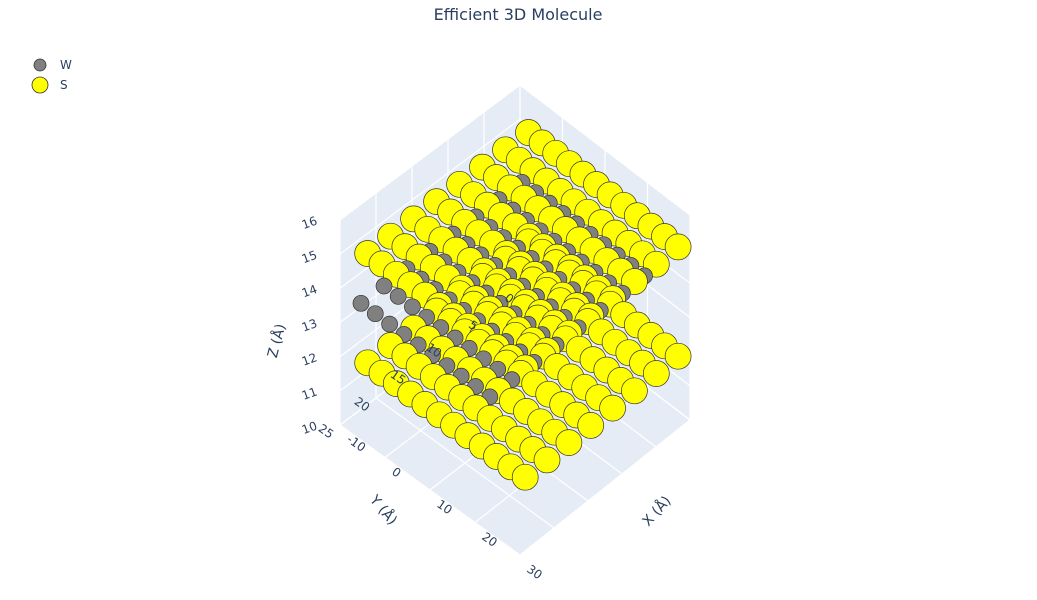  I want to click on z-tick-label: 10, so click(309, 428).